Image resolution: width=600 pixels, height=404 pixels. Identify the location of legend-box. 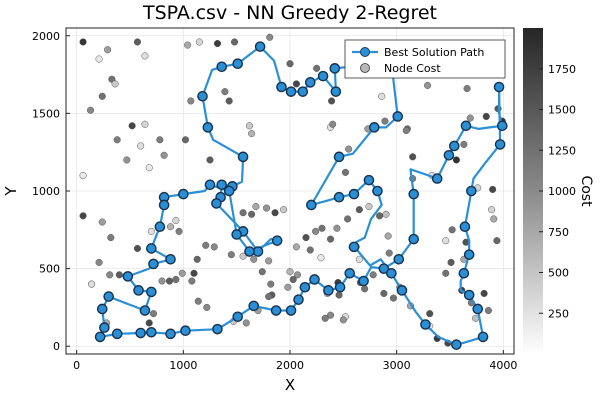
(425, 59).